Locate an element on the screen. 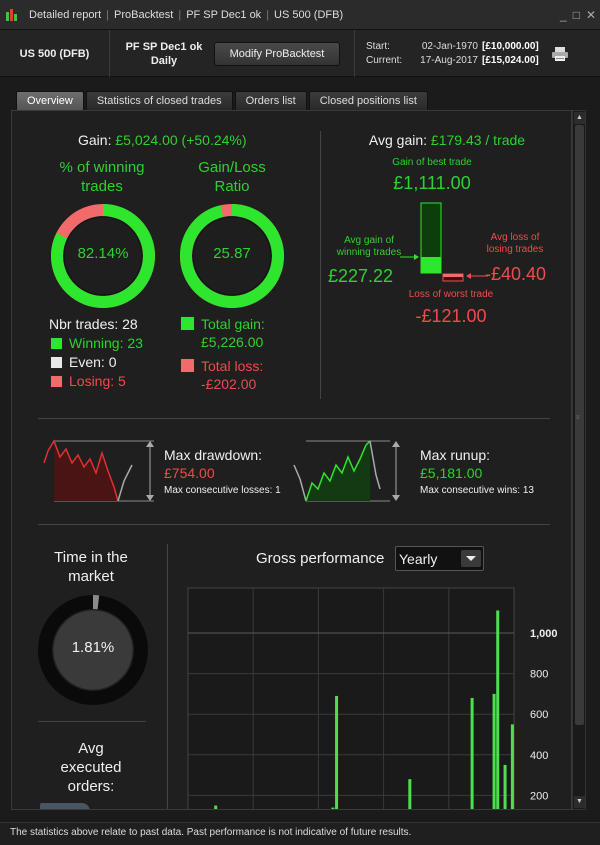 The image size is (600, 845). start-label: Start: is located at coordinates (378, 46).